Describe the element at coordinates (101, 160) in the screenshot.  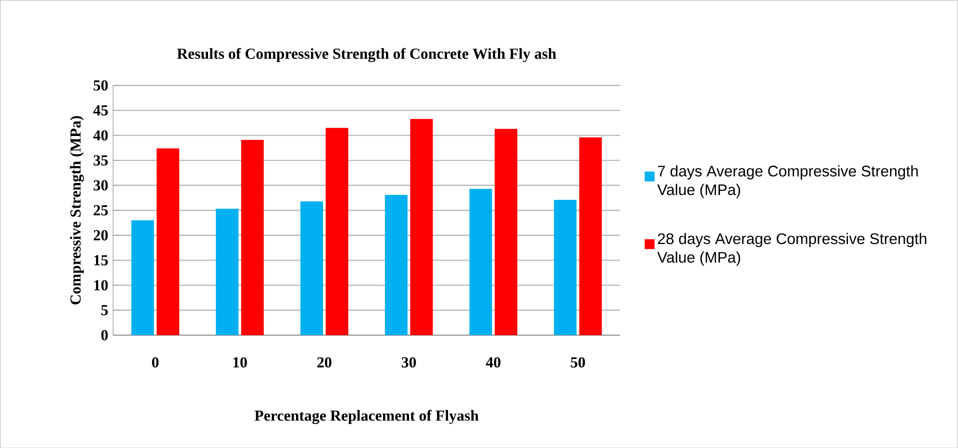
I see `y-tick-label: 35` at that location.